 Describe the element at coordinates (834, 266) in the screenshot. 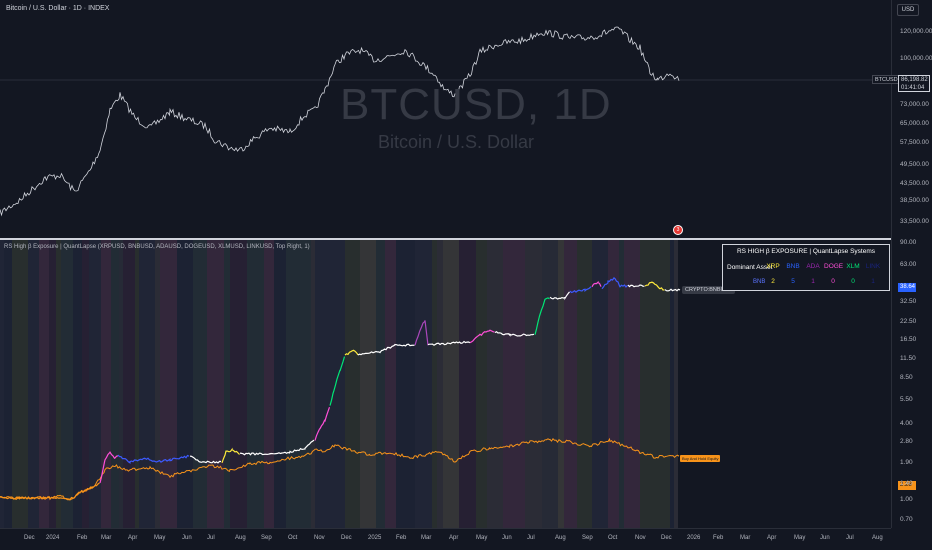

I see `table-asset-name: DOGE` at that location.